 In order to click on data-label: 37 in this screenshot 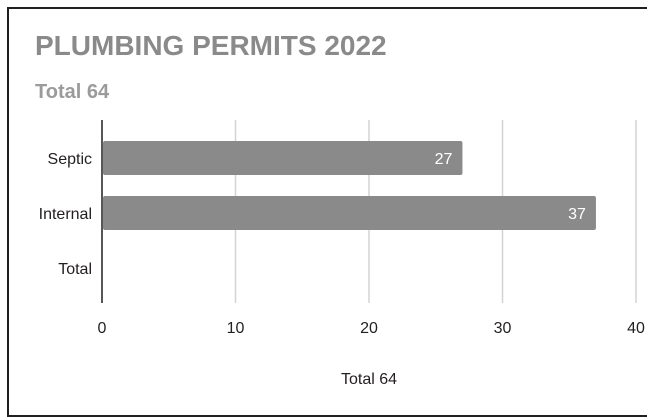, I will do `click(577, 214)`.